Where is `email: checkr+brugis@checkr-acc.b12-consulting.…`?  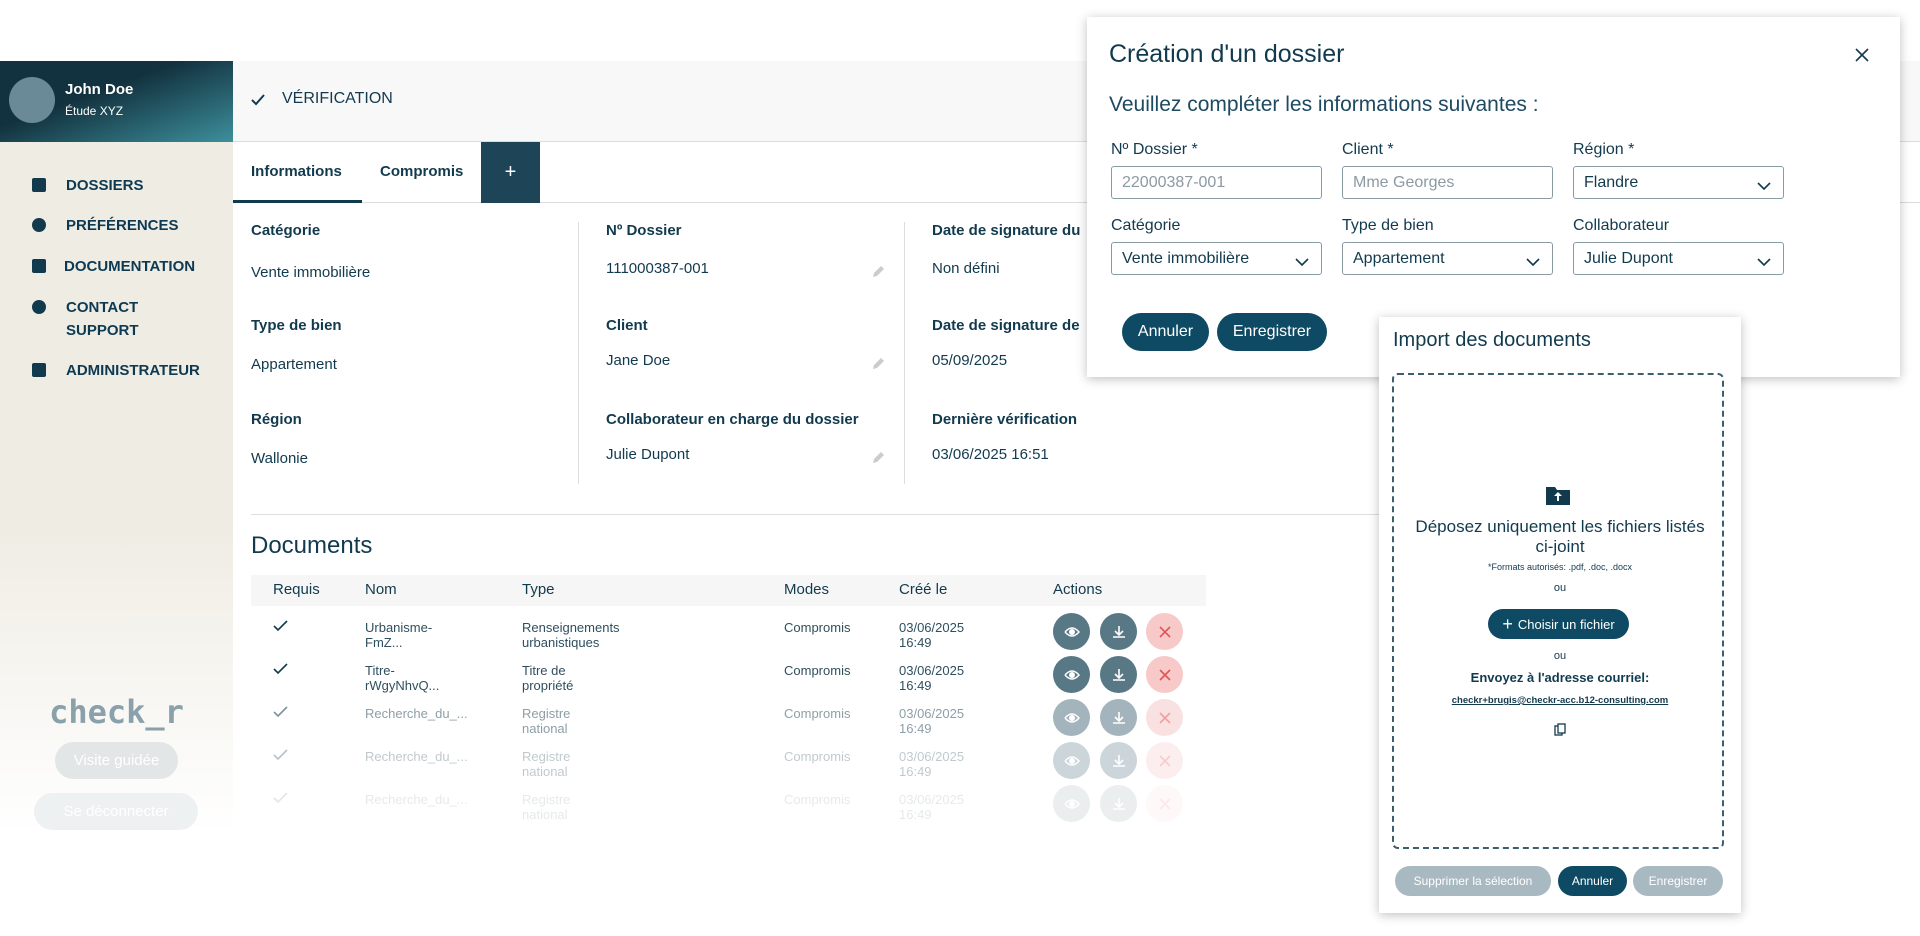
email: checkr+brugis@checkr-acc.b12-consulting.… is located at coordinates (1560, 700).